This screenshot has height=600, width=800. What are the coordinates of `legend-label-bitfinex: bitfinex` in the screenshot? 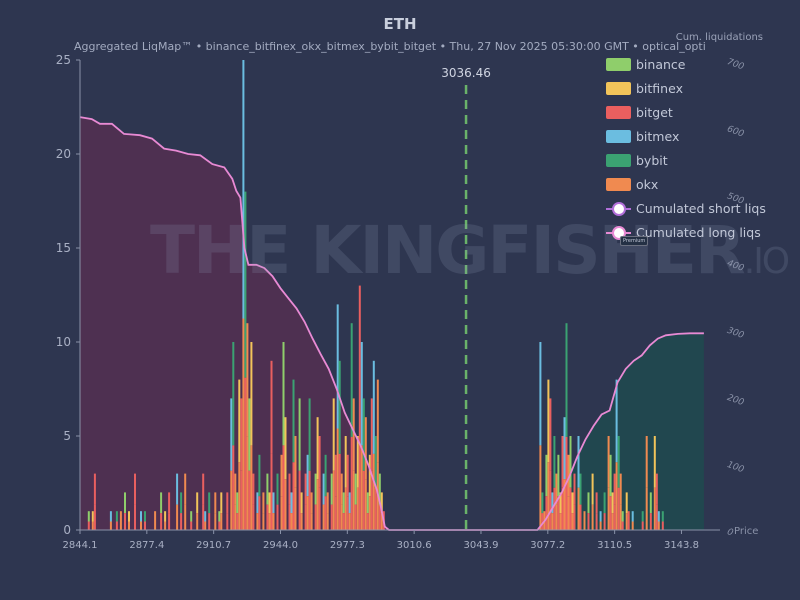 It's located at (659, 88).